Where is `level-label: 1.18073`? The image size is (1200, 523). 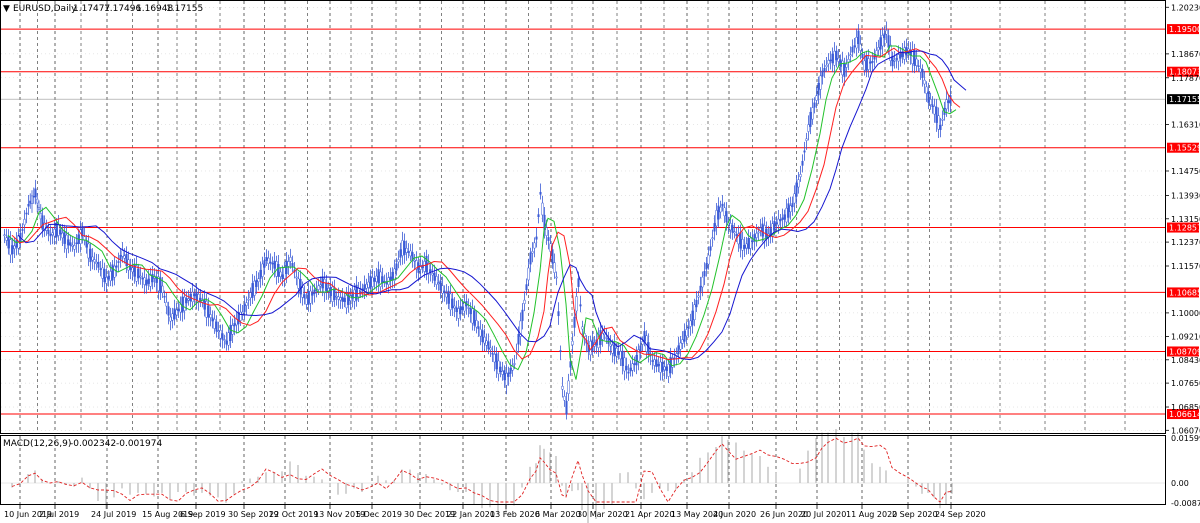 level-label: 1.18073 is located at coordinates (1184, 72).